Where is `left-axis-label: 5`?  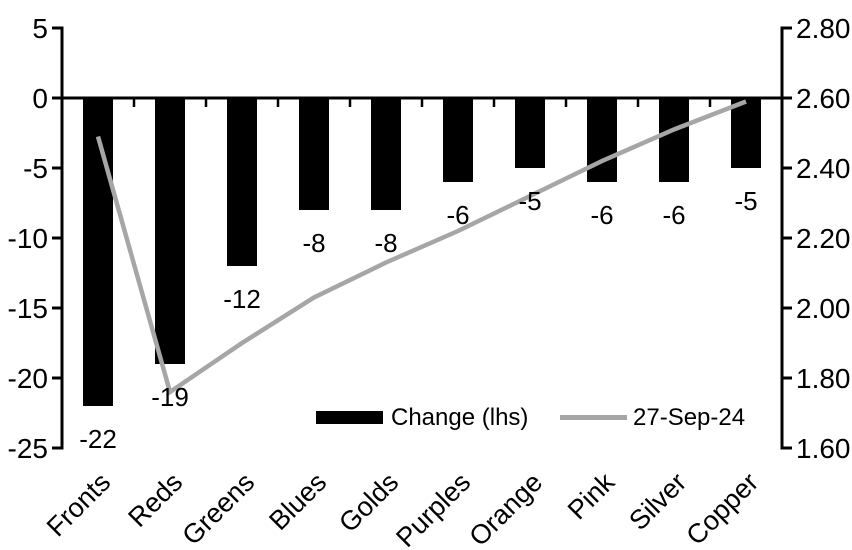
left-axis-label: 5 is located at coordinates (40, 28).